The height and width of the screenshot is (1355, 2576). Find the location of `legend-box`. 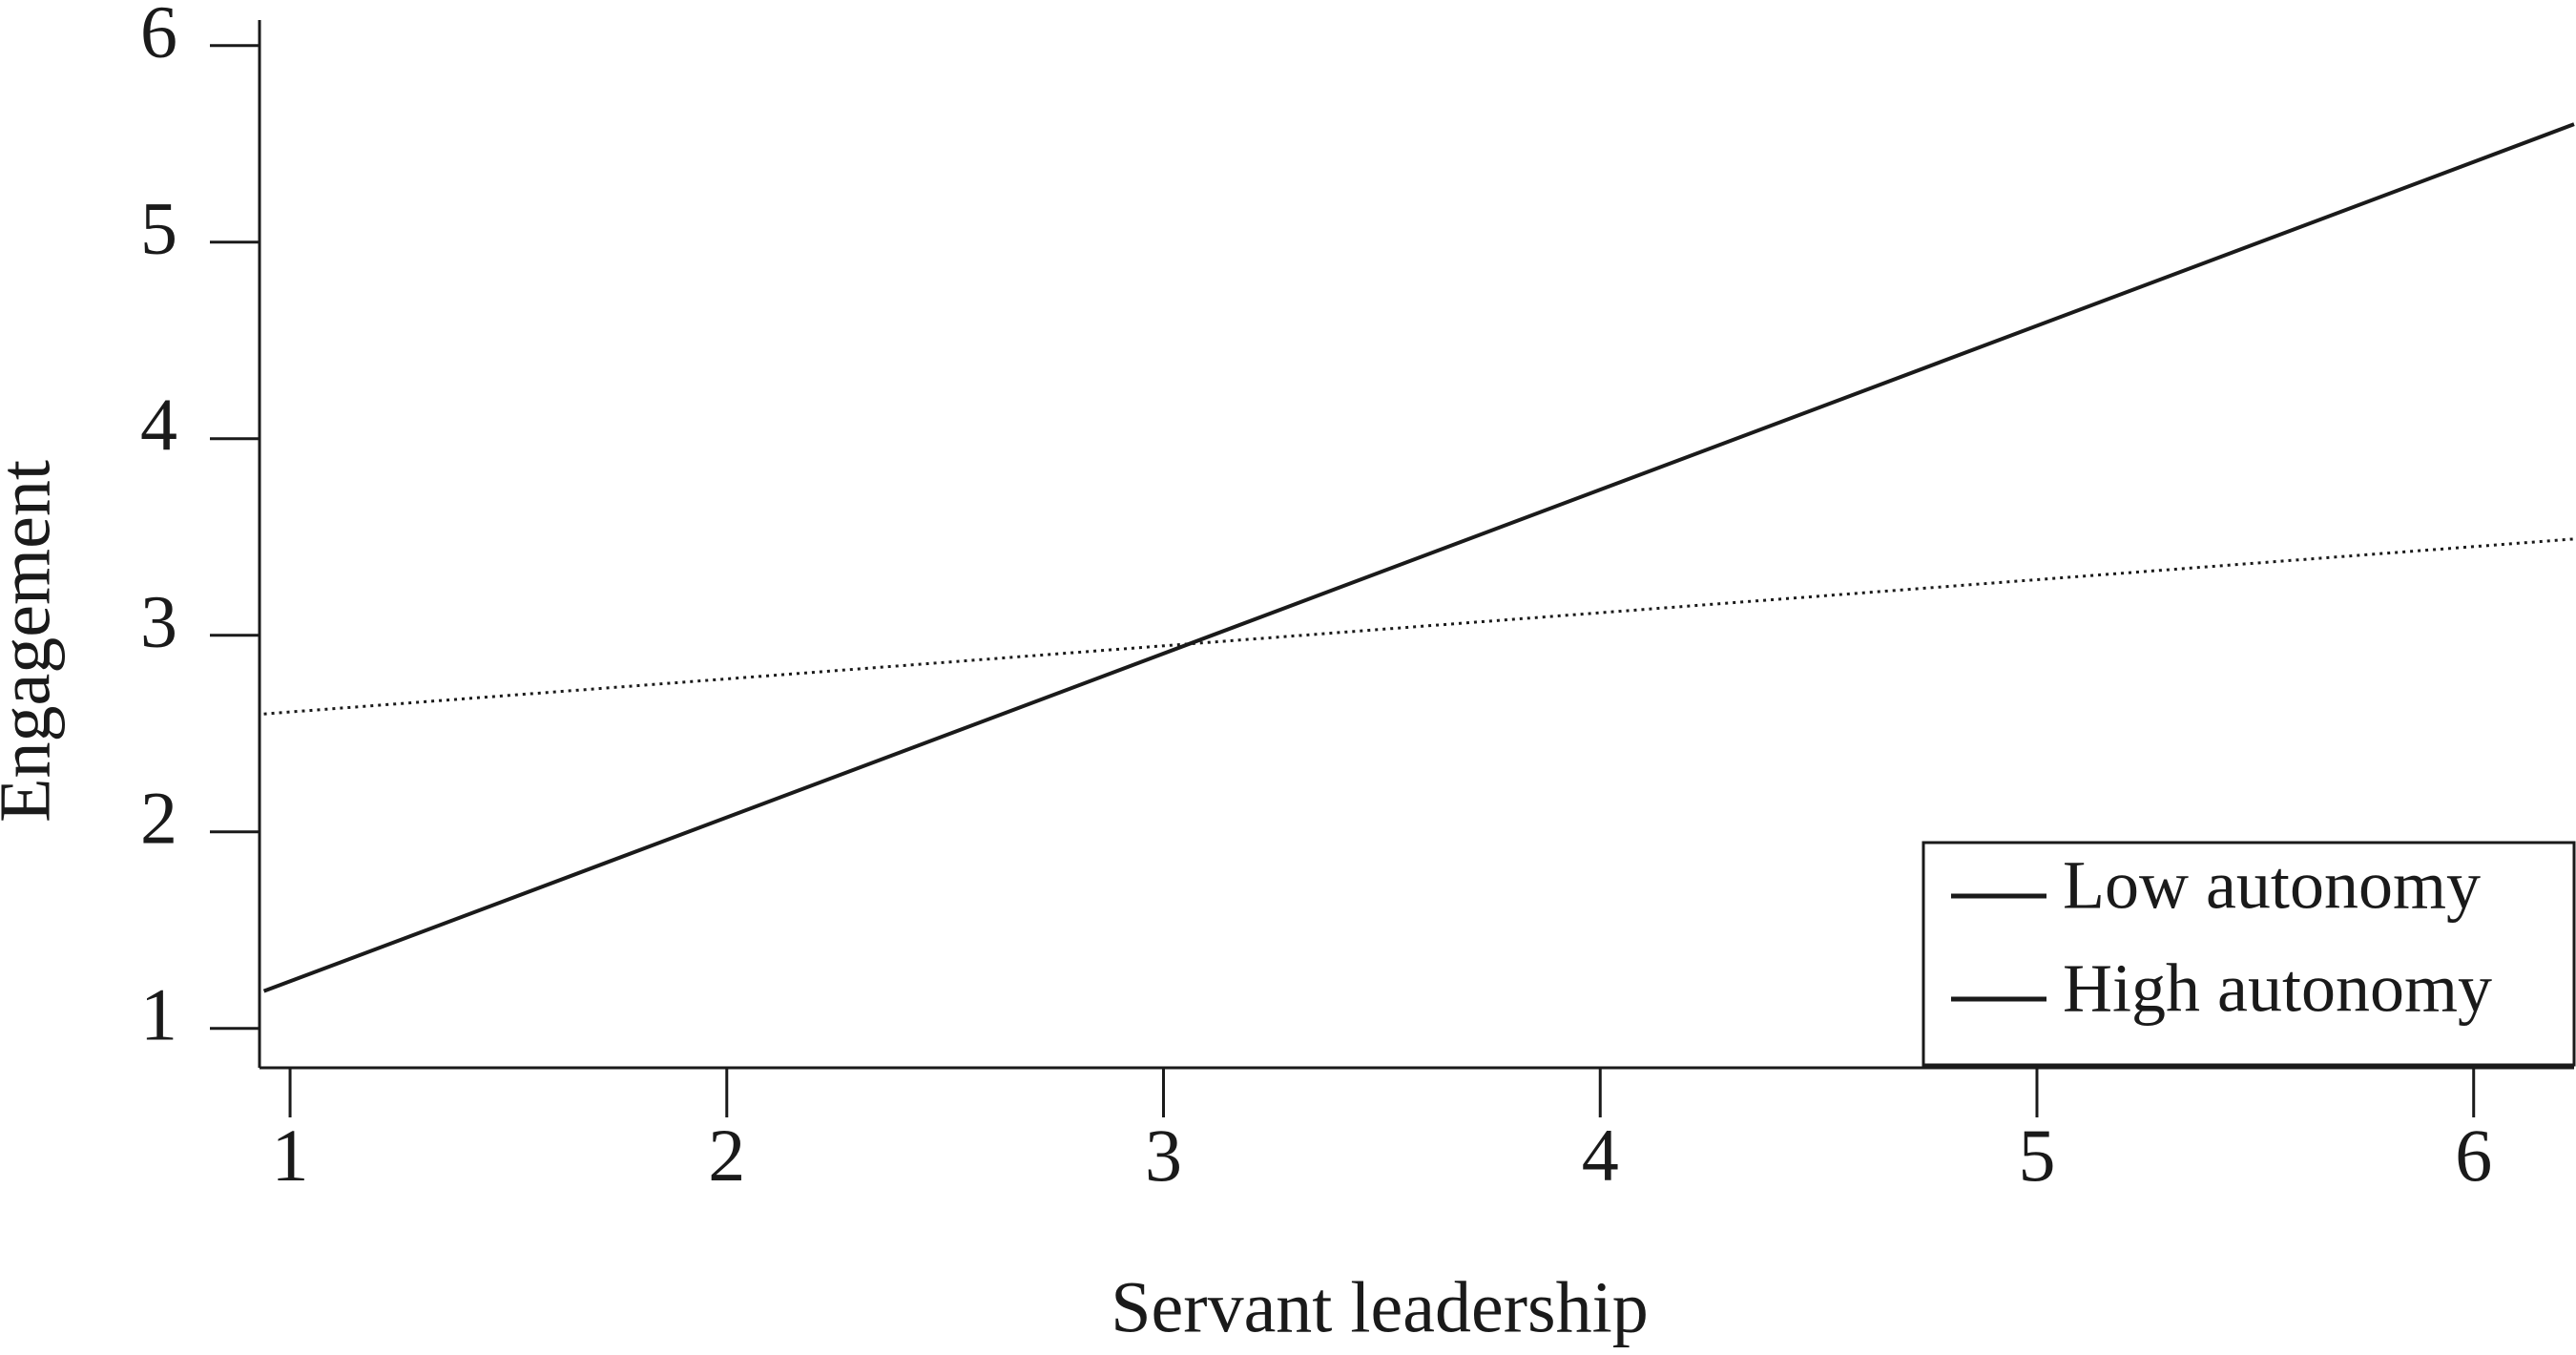

legend-box is located at coordinates (2249, 954).